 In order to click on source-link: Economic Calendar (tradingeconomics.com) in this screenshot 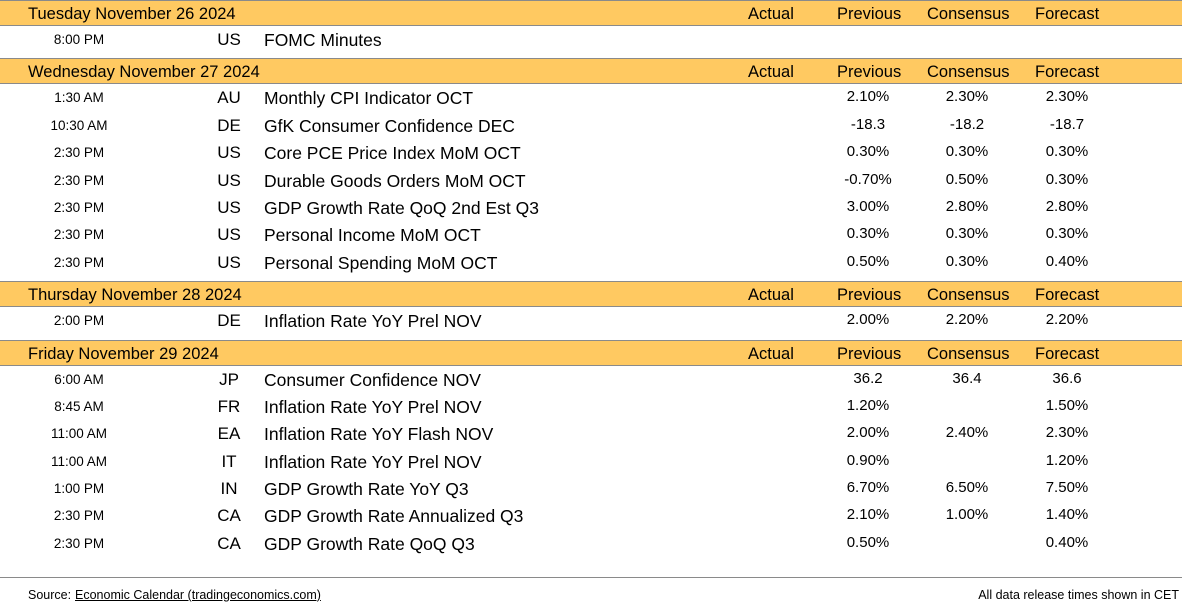, I will do `click(198, 595)`.